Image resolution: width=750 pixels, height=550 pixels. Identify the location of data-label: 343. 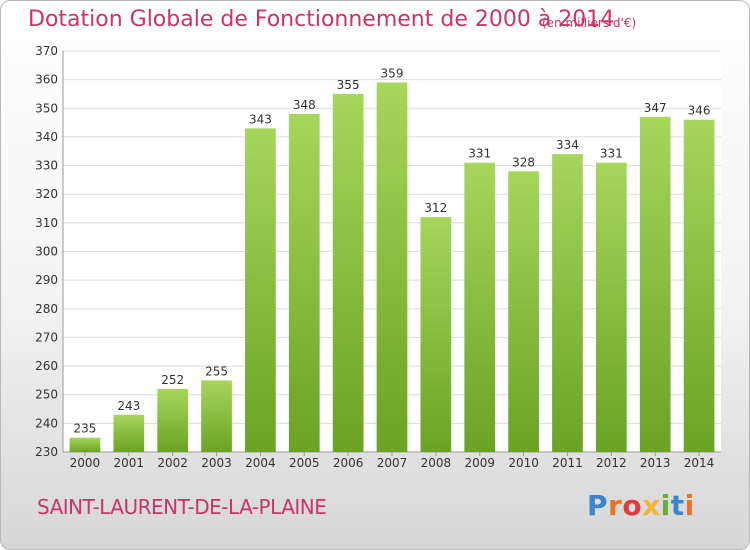
(260, 119).